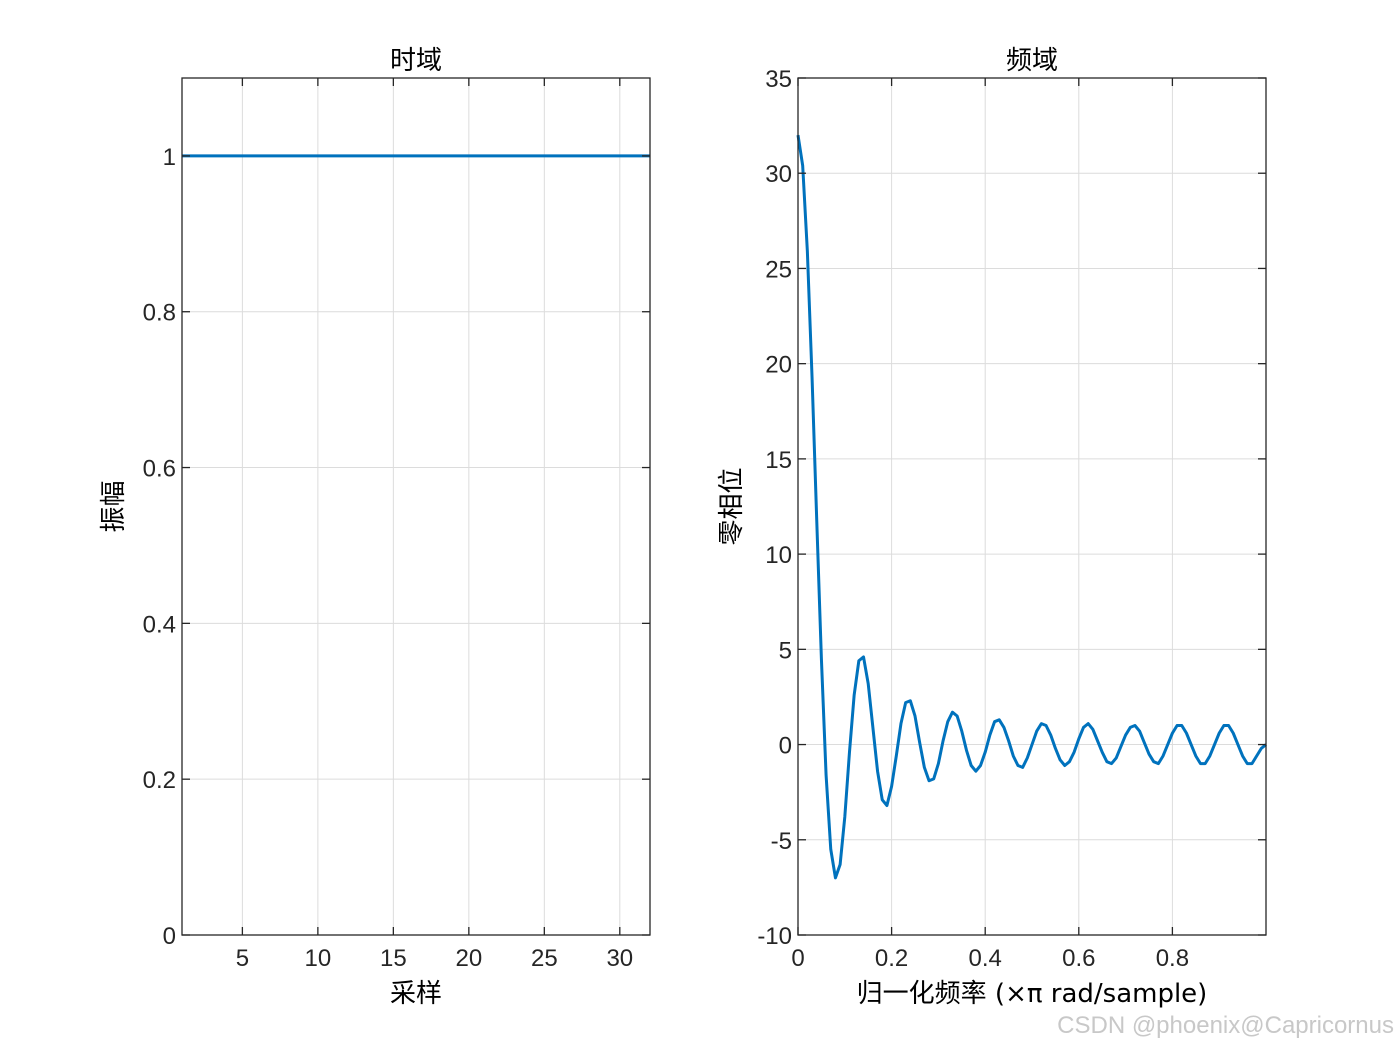 The image size is (1400, 1050). I want to click on freq-domain-xtick-label: 0.4, so click(985, 958).